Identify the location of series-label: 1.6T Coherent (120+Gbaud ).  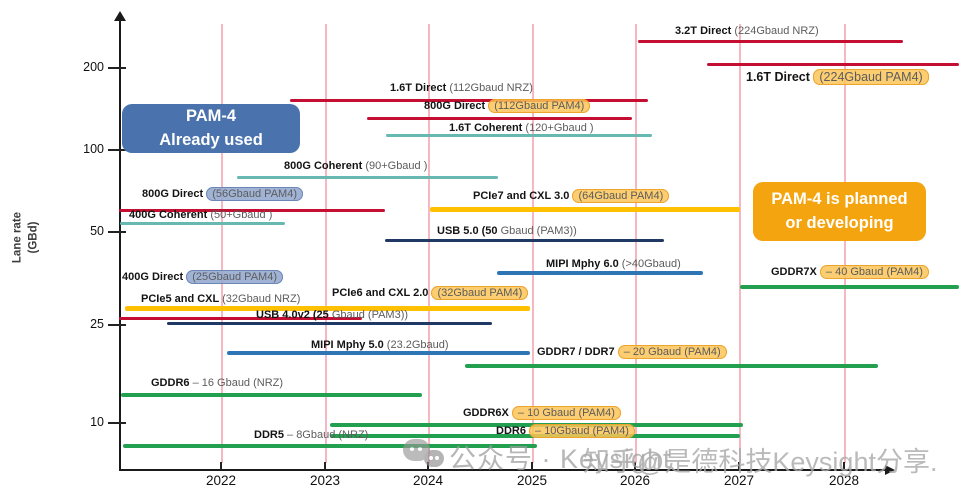
(521, 128).